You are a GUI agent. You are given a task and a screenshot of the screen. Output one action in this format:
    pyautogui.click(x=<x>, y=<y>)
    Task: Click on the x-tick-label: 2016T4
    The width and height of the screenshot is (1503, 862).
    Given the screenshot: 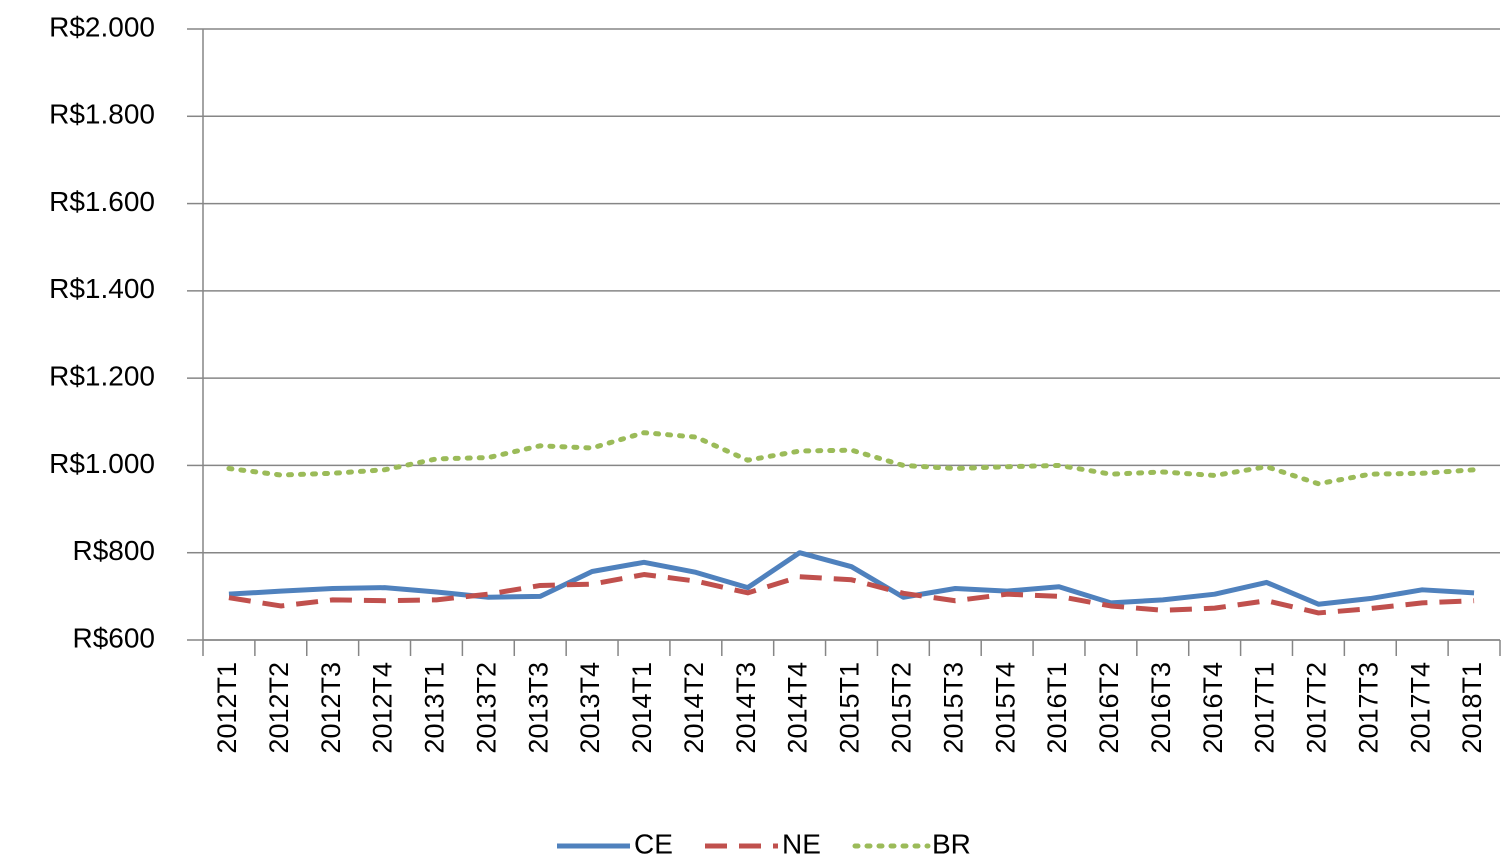 What is the action you would take?
    pyautogui.click(x=1213, y=708)
    